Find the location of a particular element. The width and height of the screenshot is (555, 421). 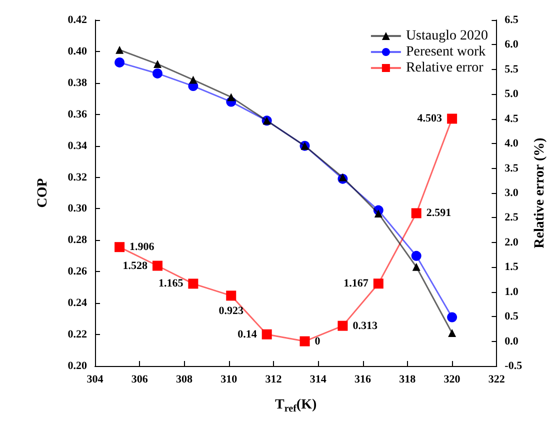

y2-tick-label: 4.0 is located at coordinates (511, 144).